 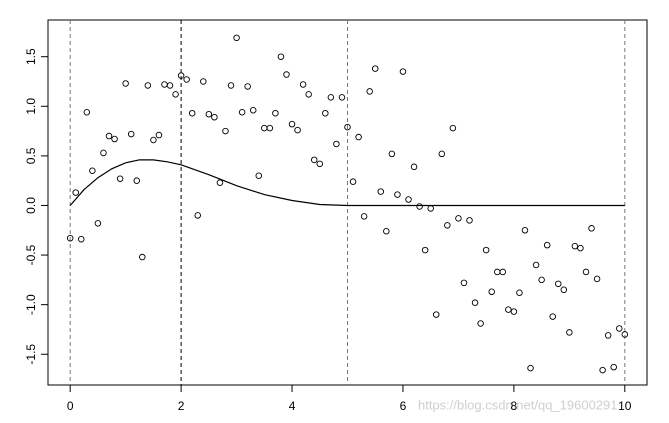 What do you see at coordinates (31, 205) in the screenshot?
I see `y-tick-label: 0.0` at bounding box center [31, 205].